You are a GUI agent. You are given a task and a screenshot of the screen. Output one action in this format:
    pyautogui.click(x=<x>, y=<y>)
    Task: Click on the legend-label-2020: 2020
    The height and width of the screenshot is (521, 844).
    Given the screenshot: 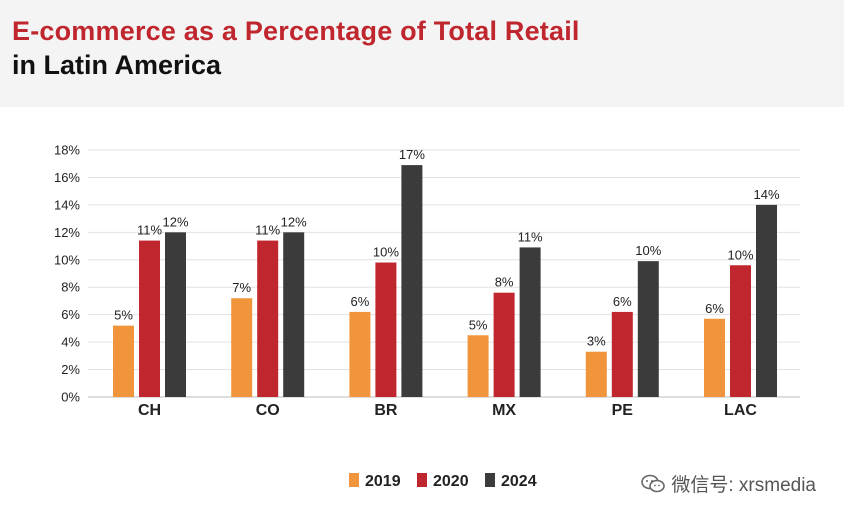 What is the action you would take?
    pyautogui.click(x=451, y=481)
    